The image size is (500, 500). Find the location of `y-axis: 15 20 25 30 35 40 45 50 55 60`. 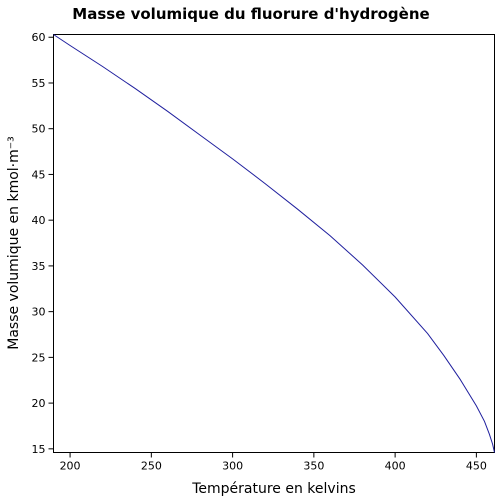

y-axis: 15 20 25 30 35 40 45 50 55 60 is located at coordinates (43, 243).